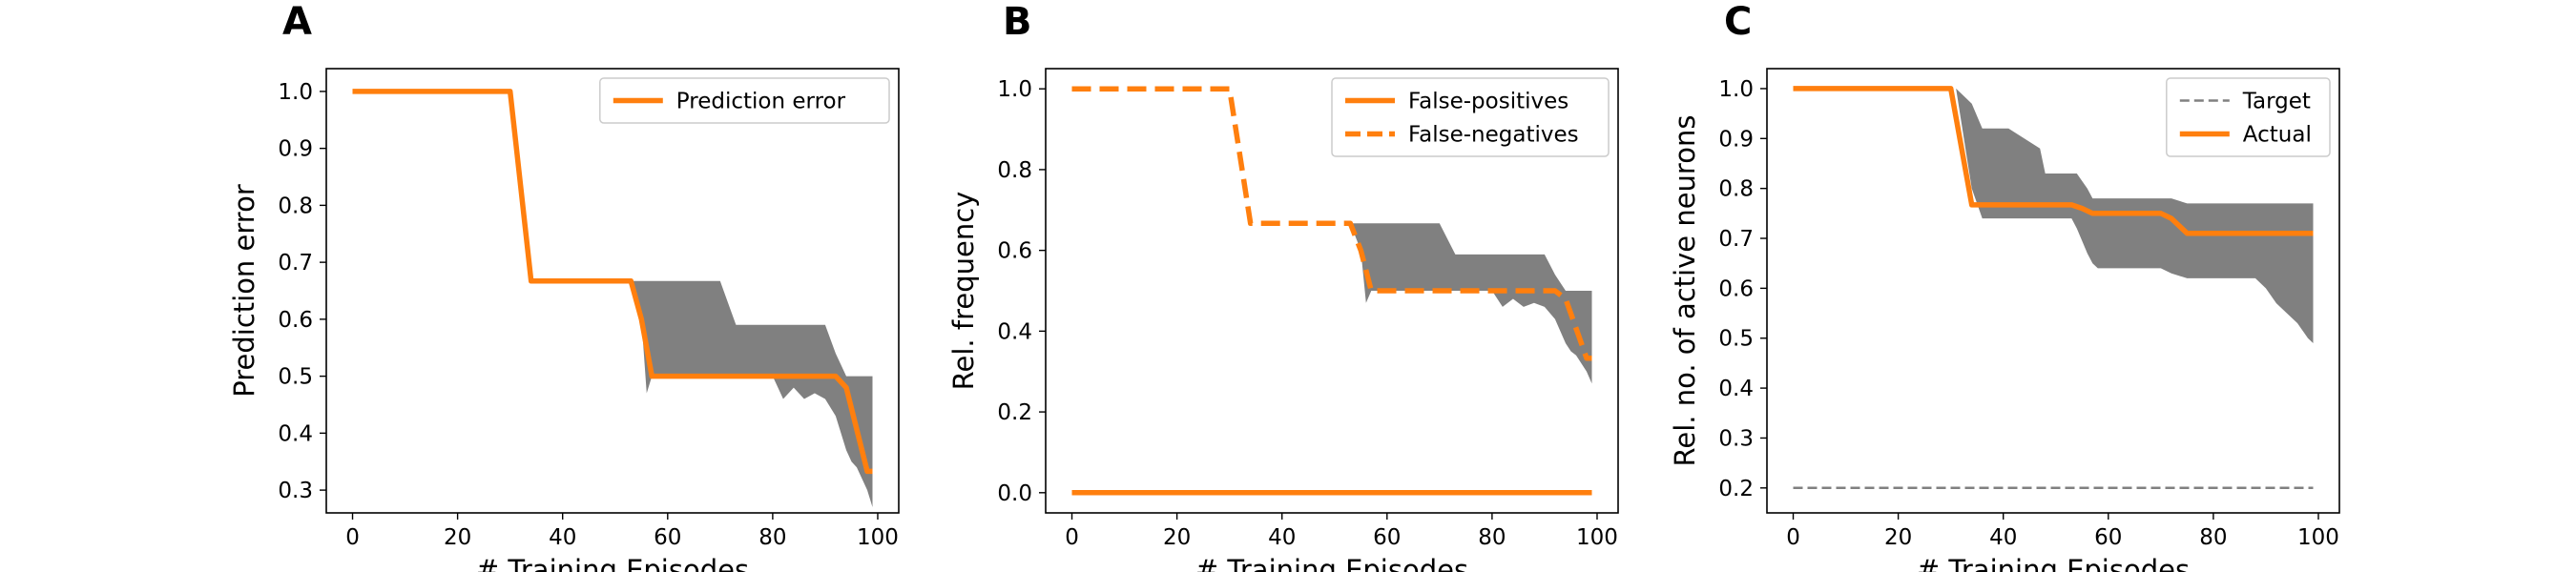 The width and height of the screenshot is (2576, 572). Describe the element at coordinates (1685, 291) in the screenshot. I see `y-axis-label: Rel. no. of active neurons` at that location.